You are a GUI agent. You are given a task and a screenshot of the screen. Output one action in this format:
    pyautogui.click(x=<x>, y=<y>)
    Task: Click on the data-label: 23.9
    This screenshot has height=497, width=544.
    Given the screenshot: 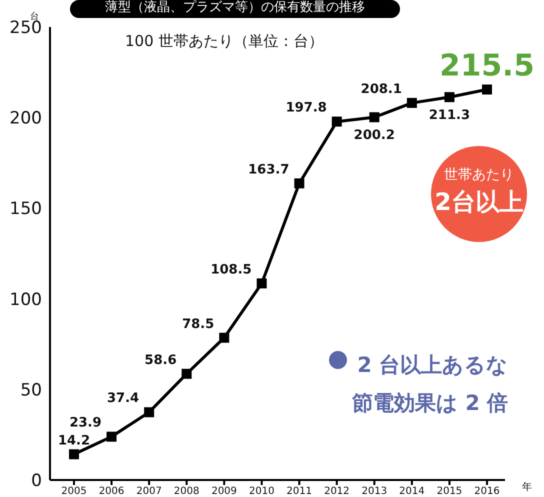 What is the action you would take?
    pyautogui.click(x=85, y=423)
    